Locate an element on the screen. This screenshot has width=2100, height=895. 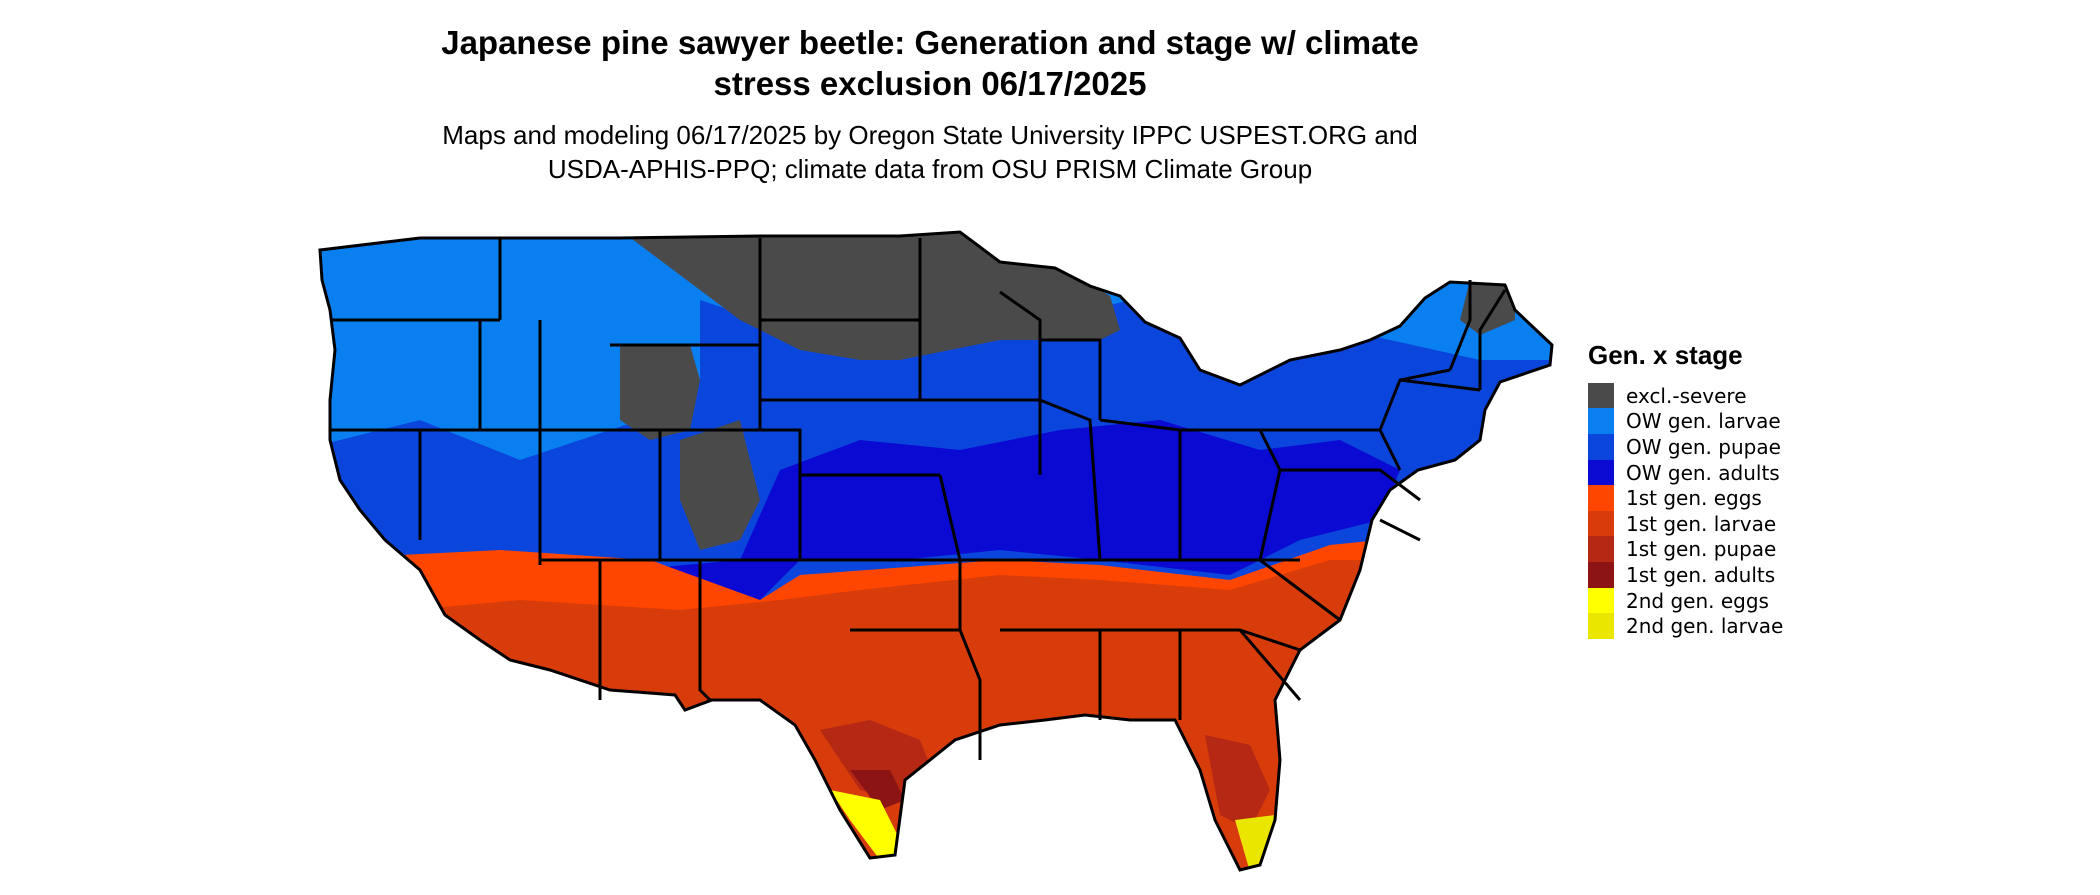
state-lines-east is located at coordinates (1343, 490).